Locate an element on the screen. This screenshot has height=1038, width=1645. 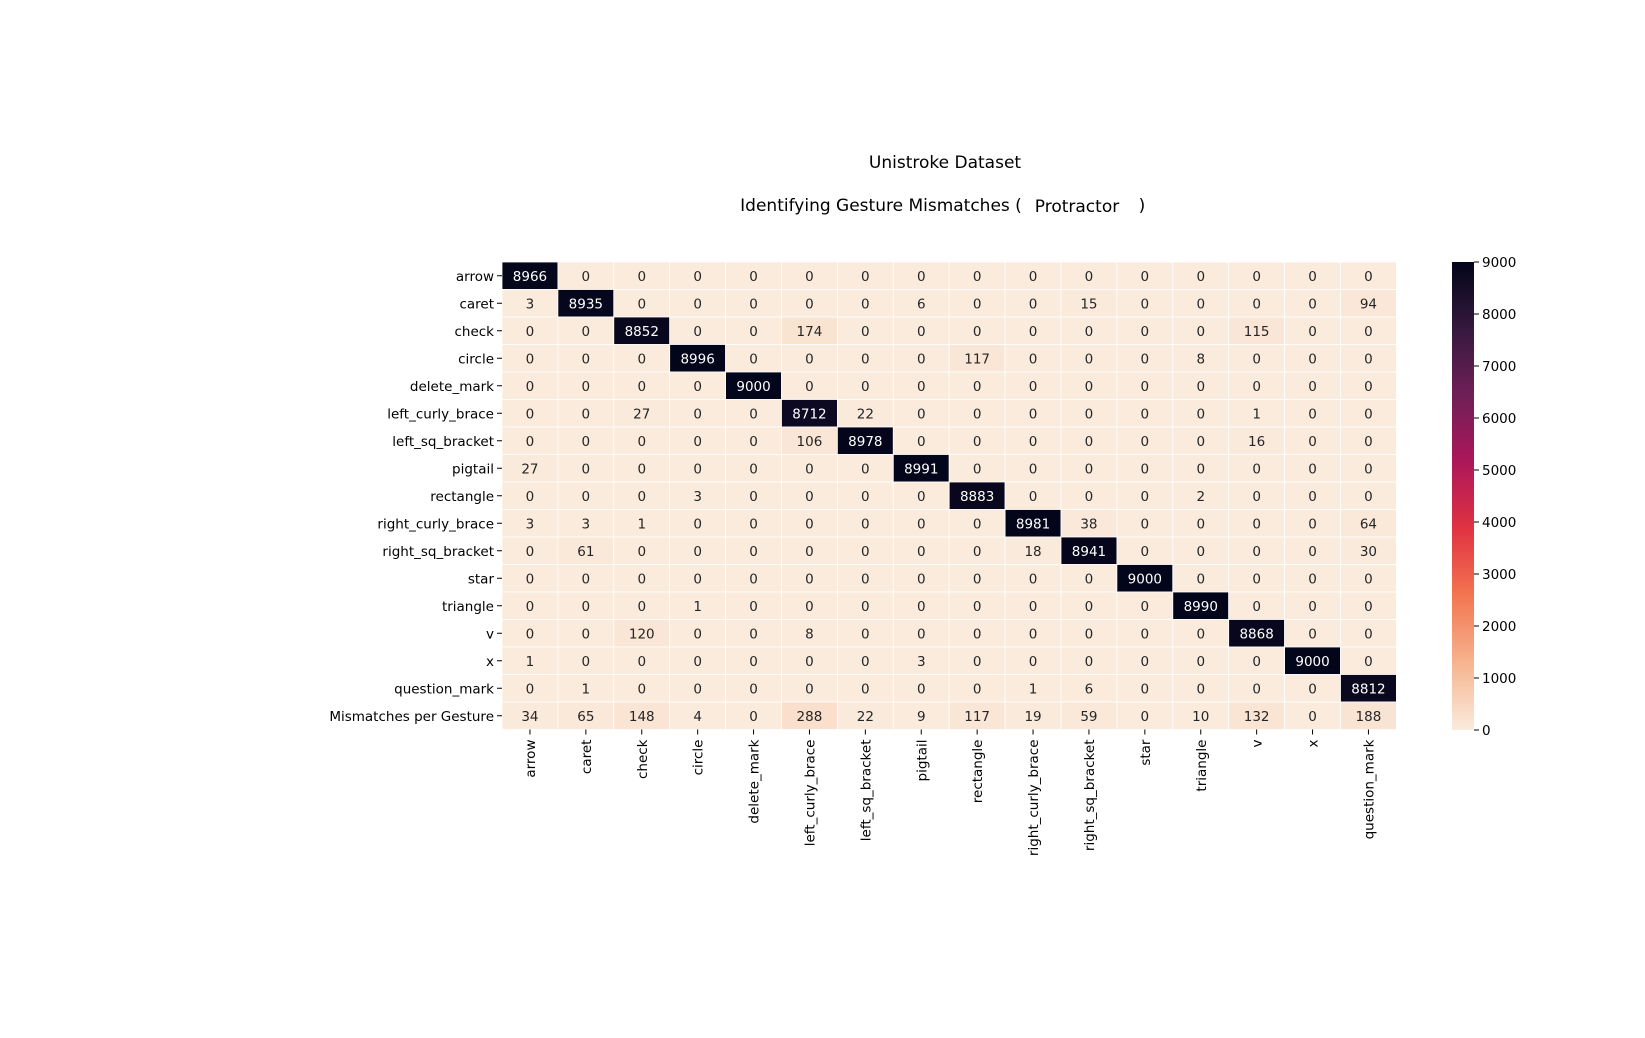
x-tick-label: right_sq_bracket is located at coordinates (1090, 796).